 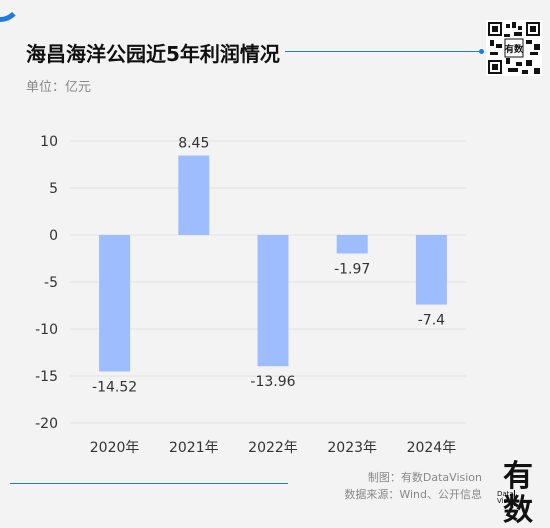 I want to click on data-label: -1.97, so click(x=352, y=270).